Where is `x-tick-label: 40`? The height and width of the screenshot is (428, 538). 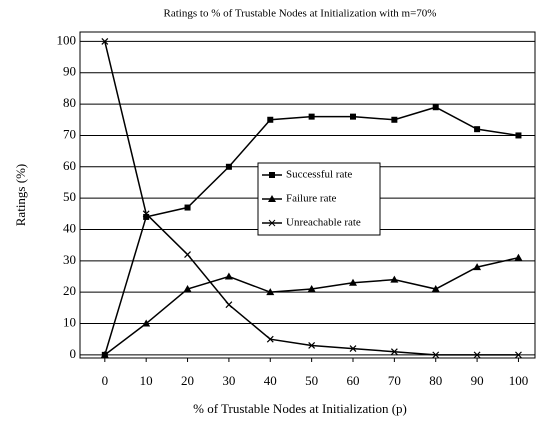
x-tick-label: 40 is located at coordinates (270, 380).